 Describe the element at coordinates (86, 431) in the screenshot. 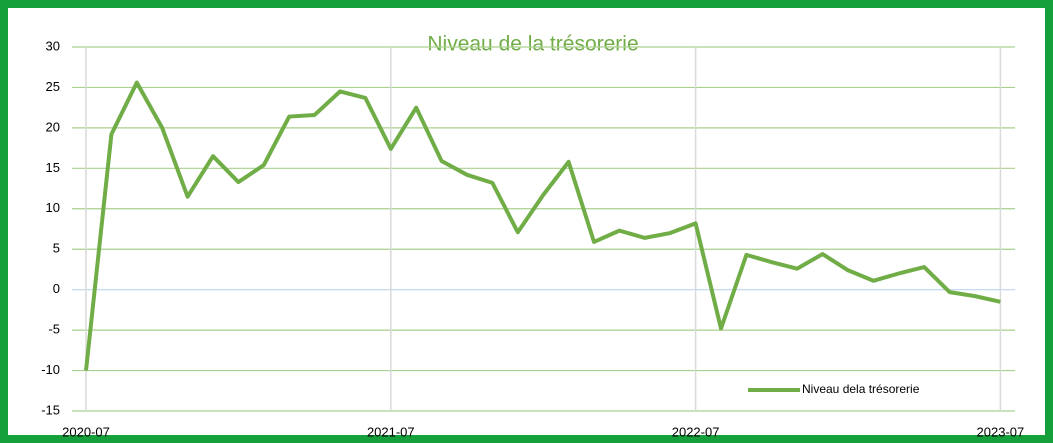

I see `x-tick-label: 2020-07` at that location.